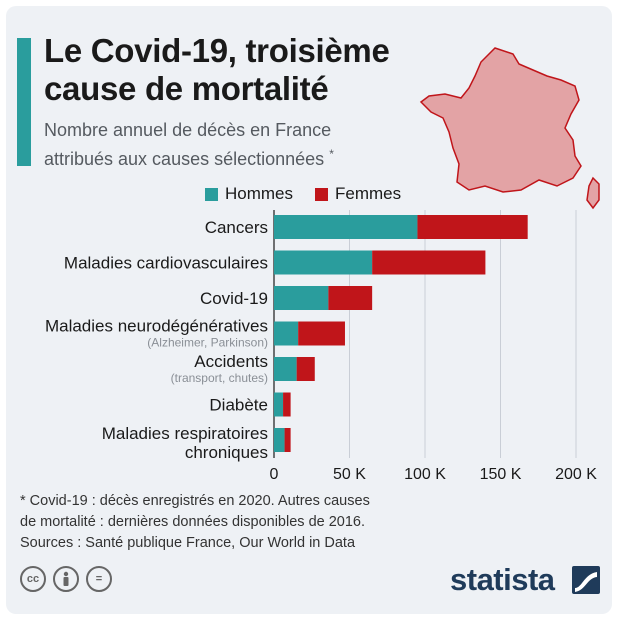 The width and height of the screenshot is (620, 621). I want to click on license-icons: cc =, so click(69, 579).